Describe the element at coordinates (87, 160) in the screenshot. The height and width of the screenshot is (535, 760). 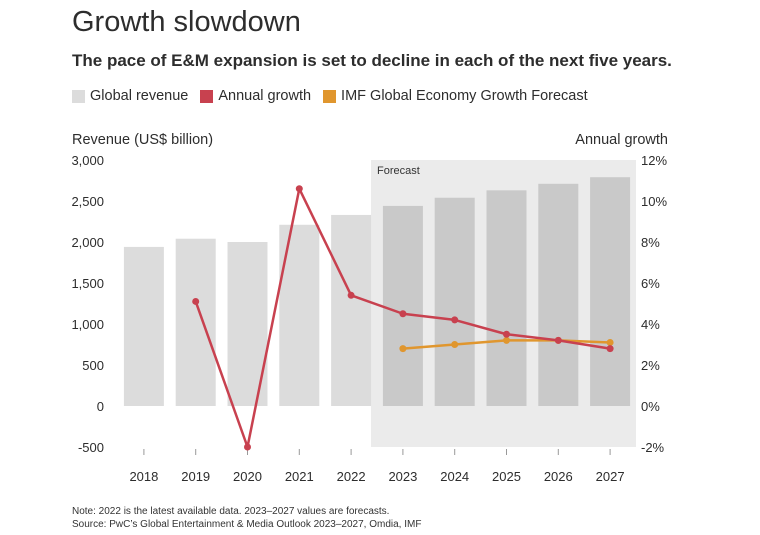
I see `left-axis-tick-label: 3,000` at that location.